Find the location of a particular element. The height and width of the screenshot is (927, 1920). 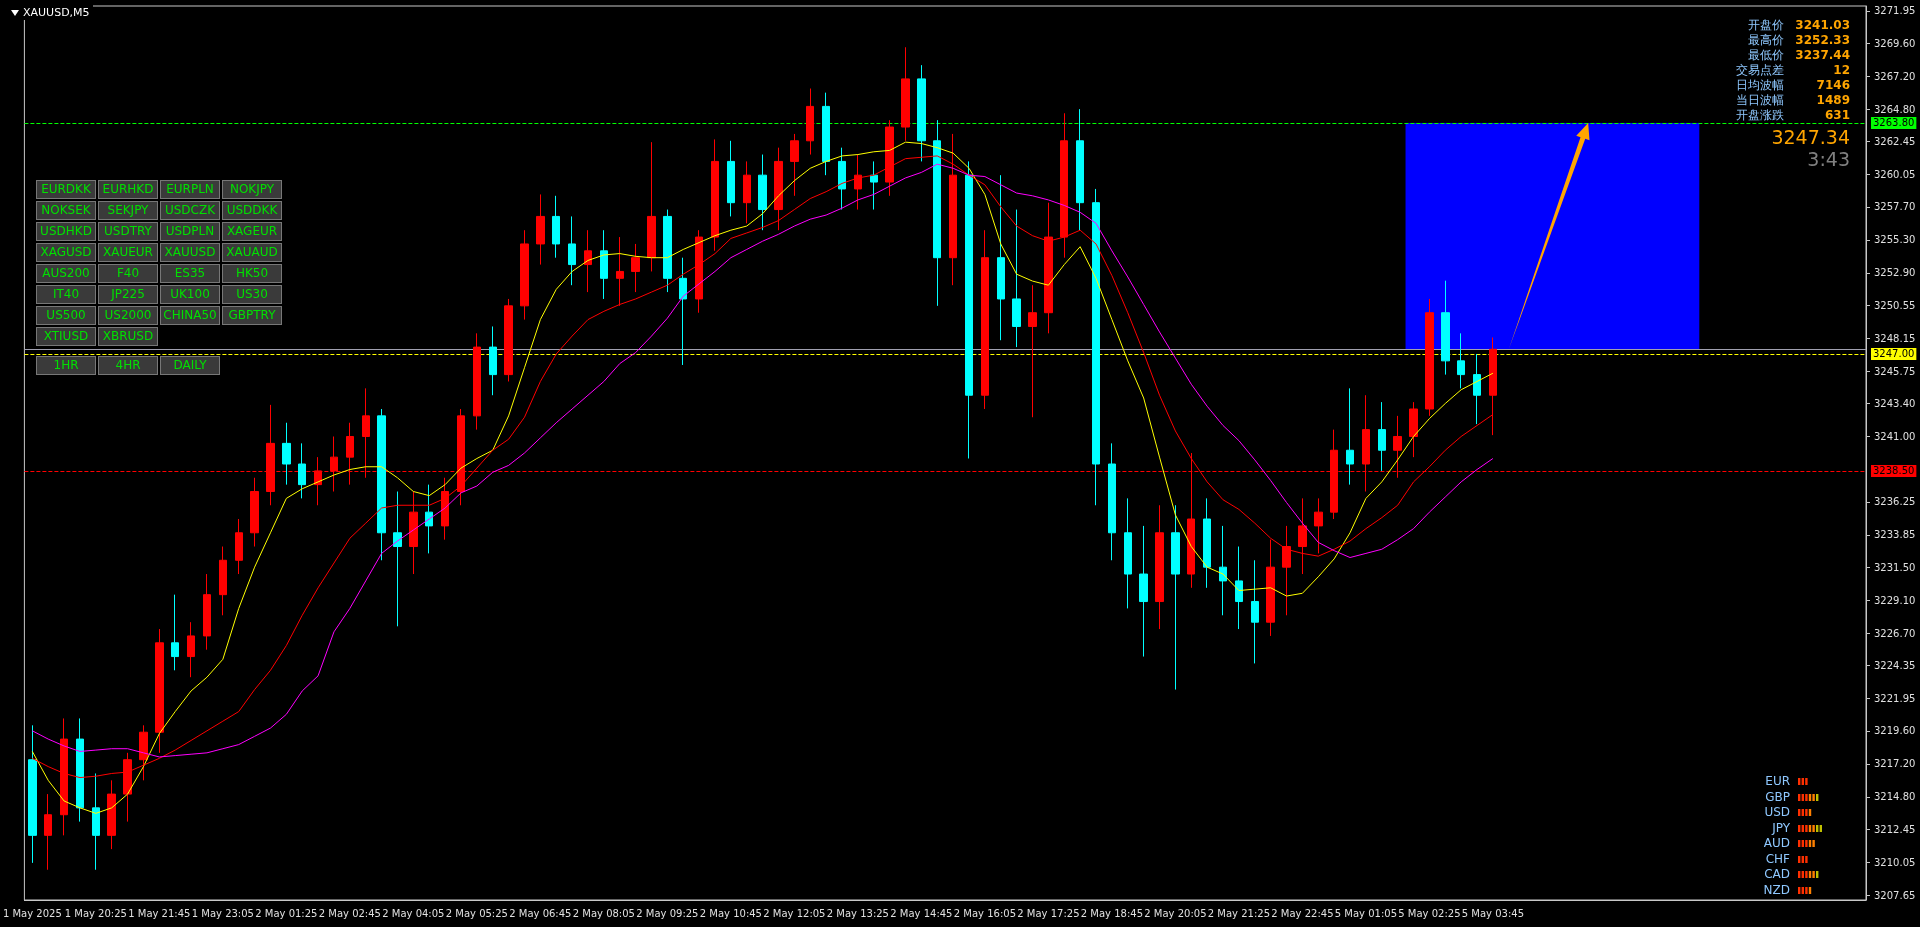

y-tick-label: 3248.15 is located at coordinates (1895, 338).